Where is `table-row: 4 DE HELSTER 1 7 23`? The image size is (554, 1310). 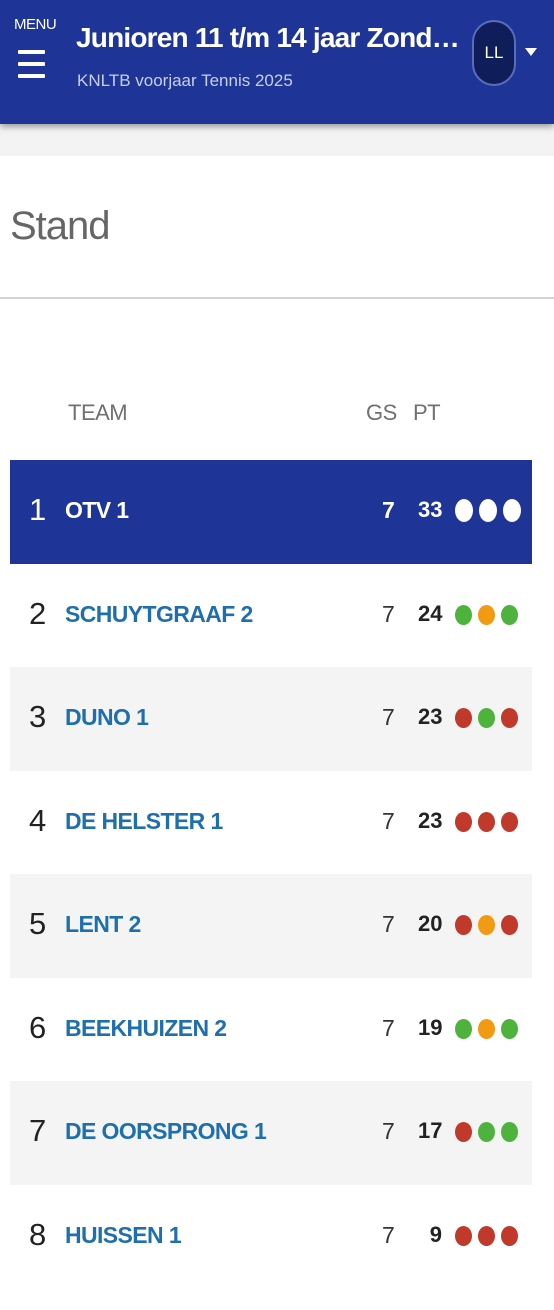
table-row: 4 DE HELSTER 1 7 23 is located at coordinates (271, 823).